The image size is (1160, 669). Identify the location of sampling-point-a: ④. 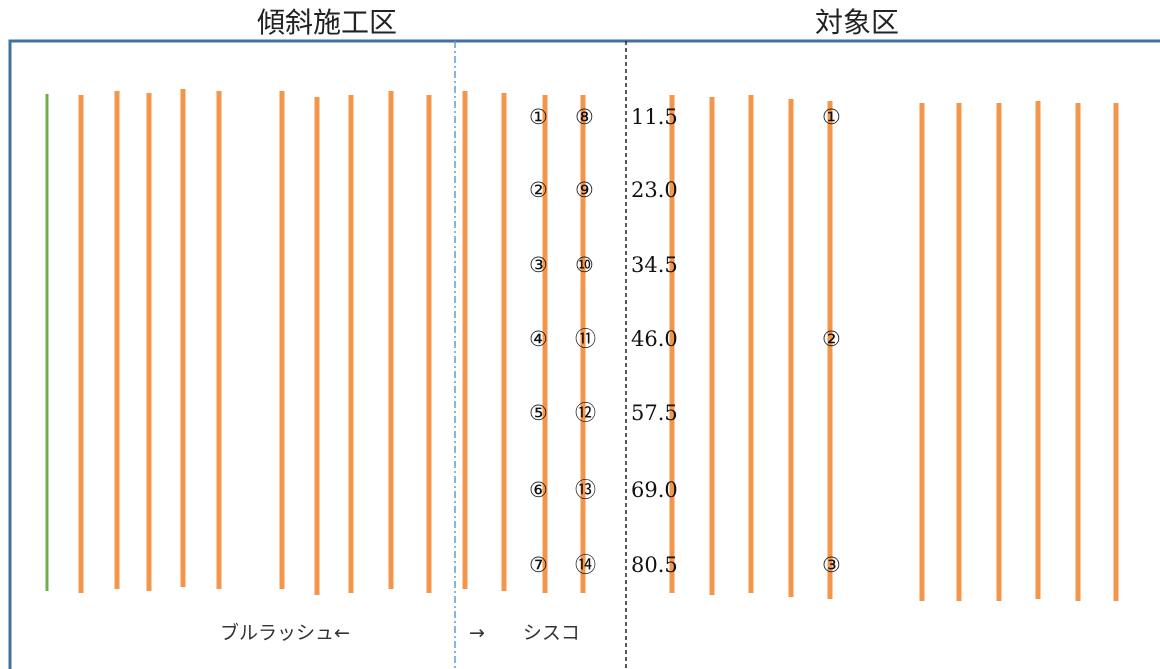
(538, 339).